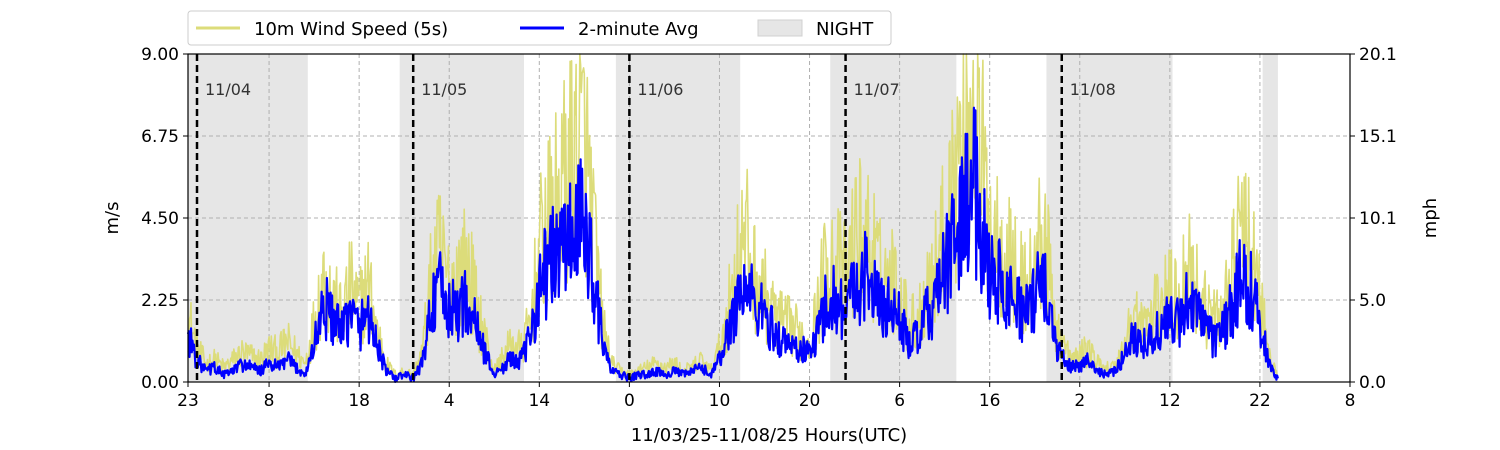  I want to click on x-tick-label: 16, so click(990, 401).